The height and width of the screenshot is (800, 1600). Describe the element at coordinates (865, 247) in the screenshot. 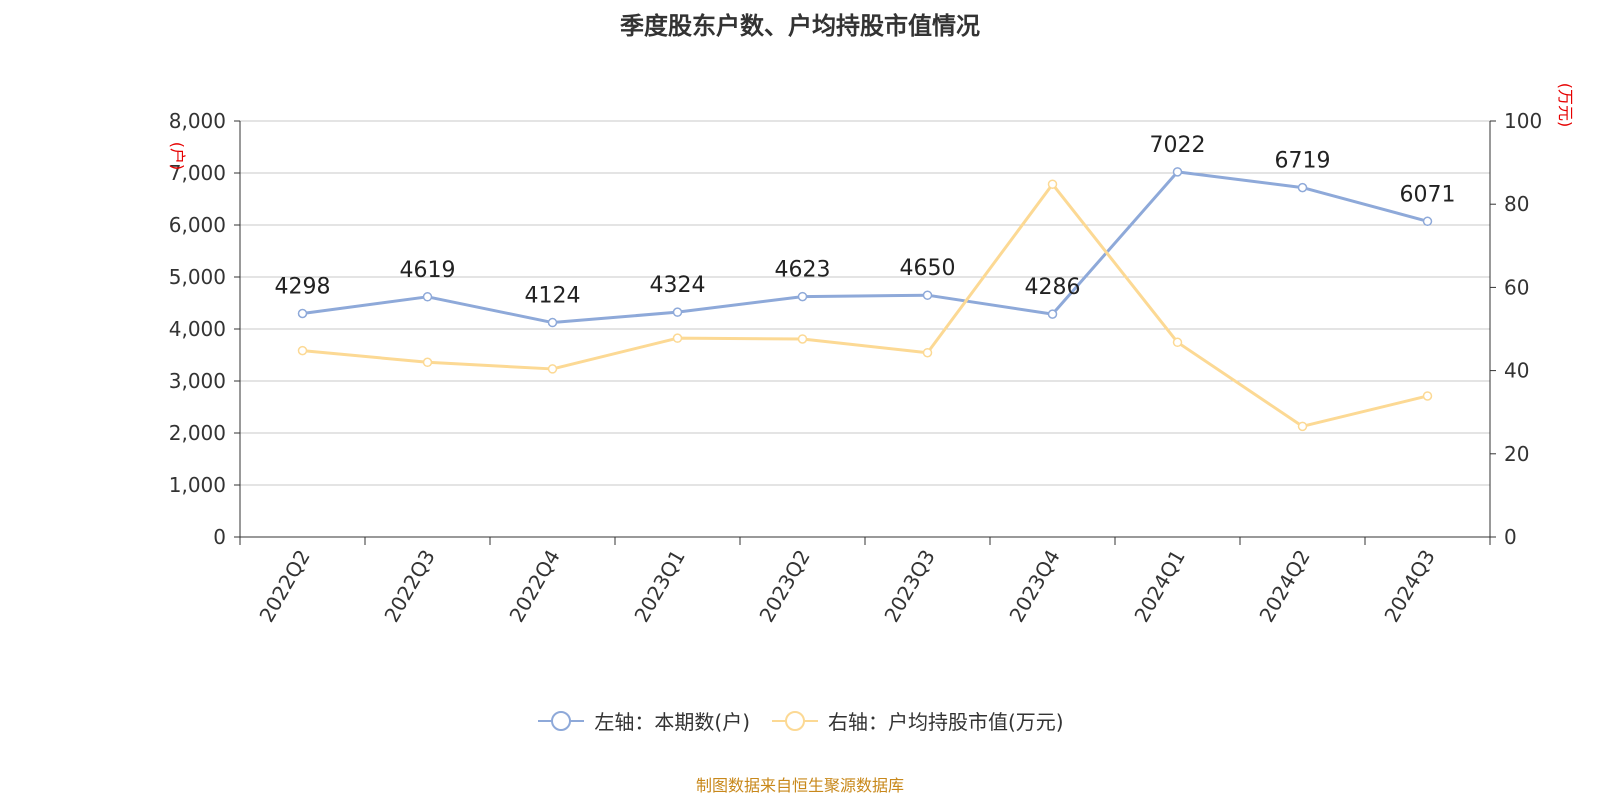

I see `series-line-left` at that location.